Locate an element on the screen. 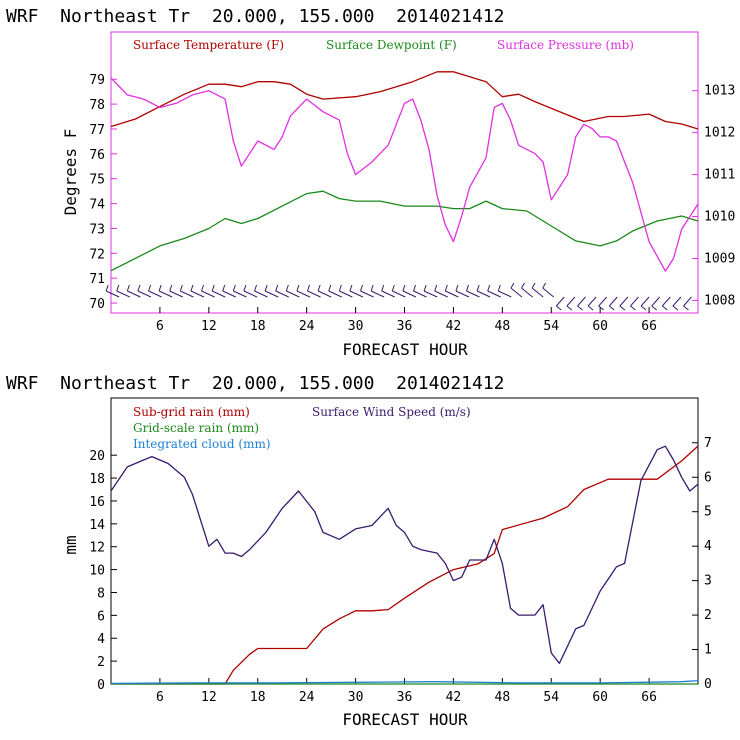  legend-surface-pressure: Surface Pressure (mb) is located at coordinates (565, 45).